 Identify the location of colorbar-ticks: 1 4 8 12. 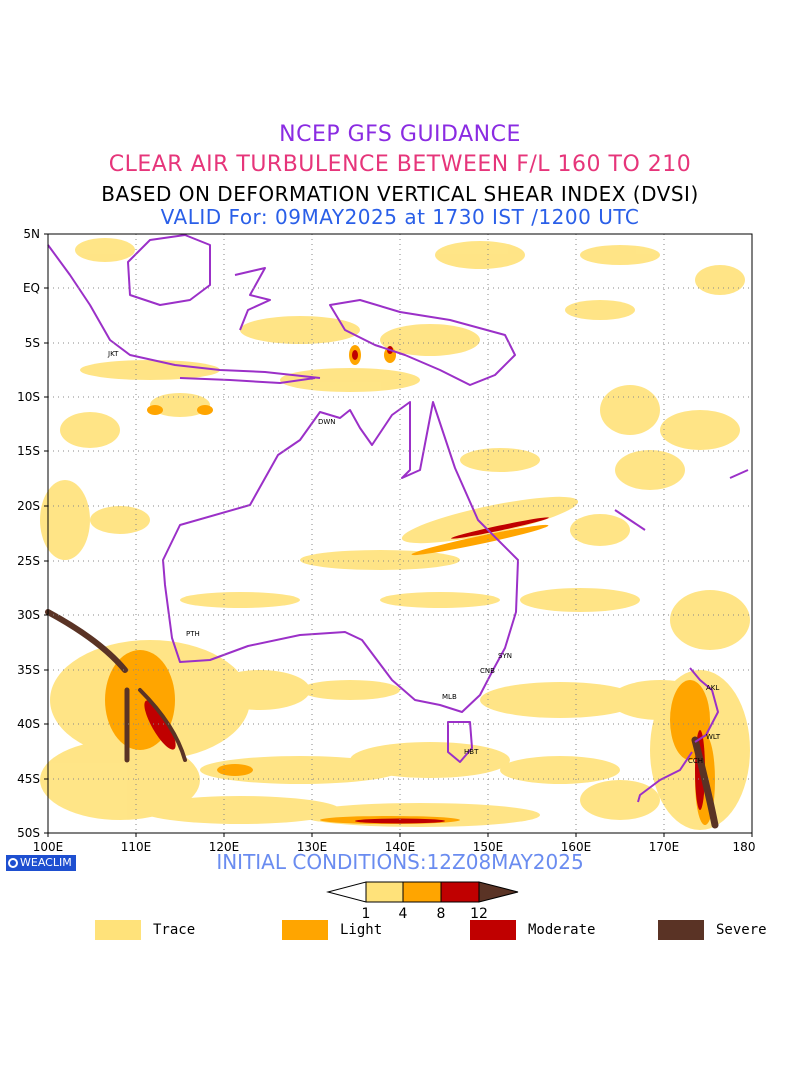
(425, 914).